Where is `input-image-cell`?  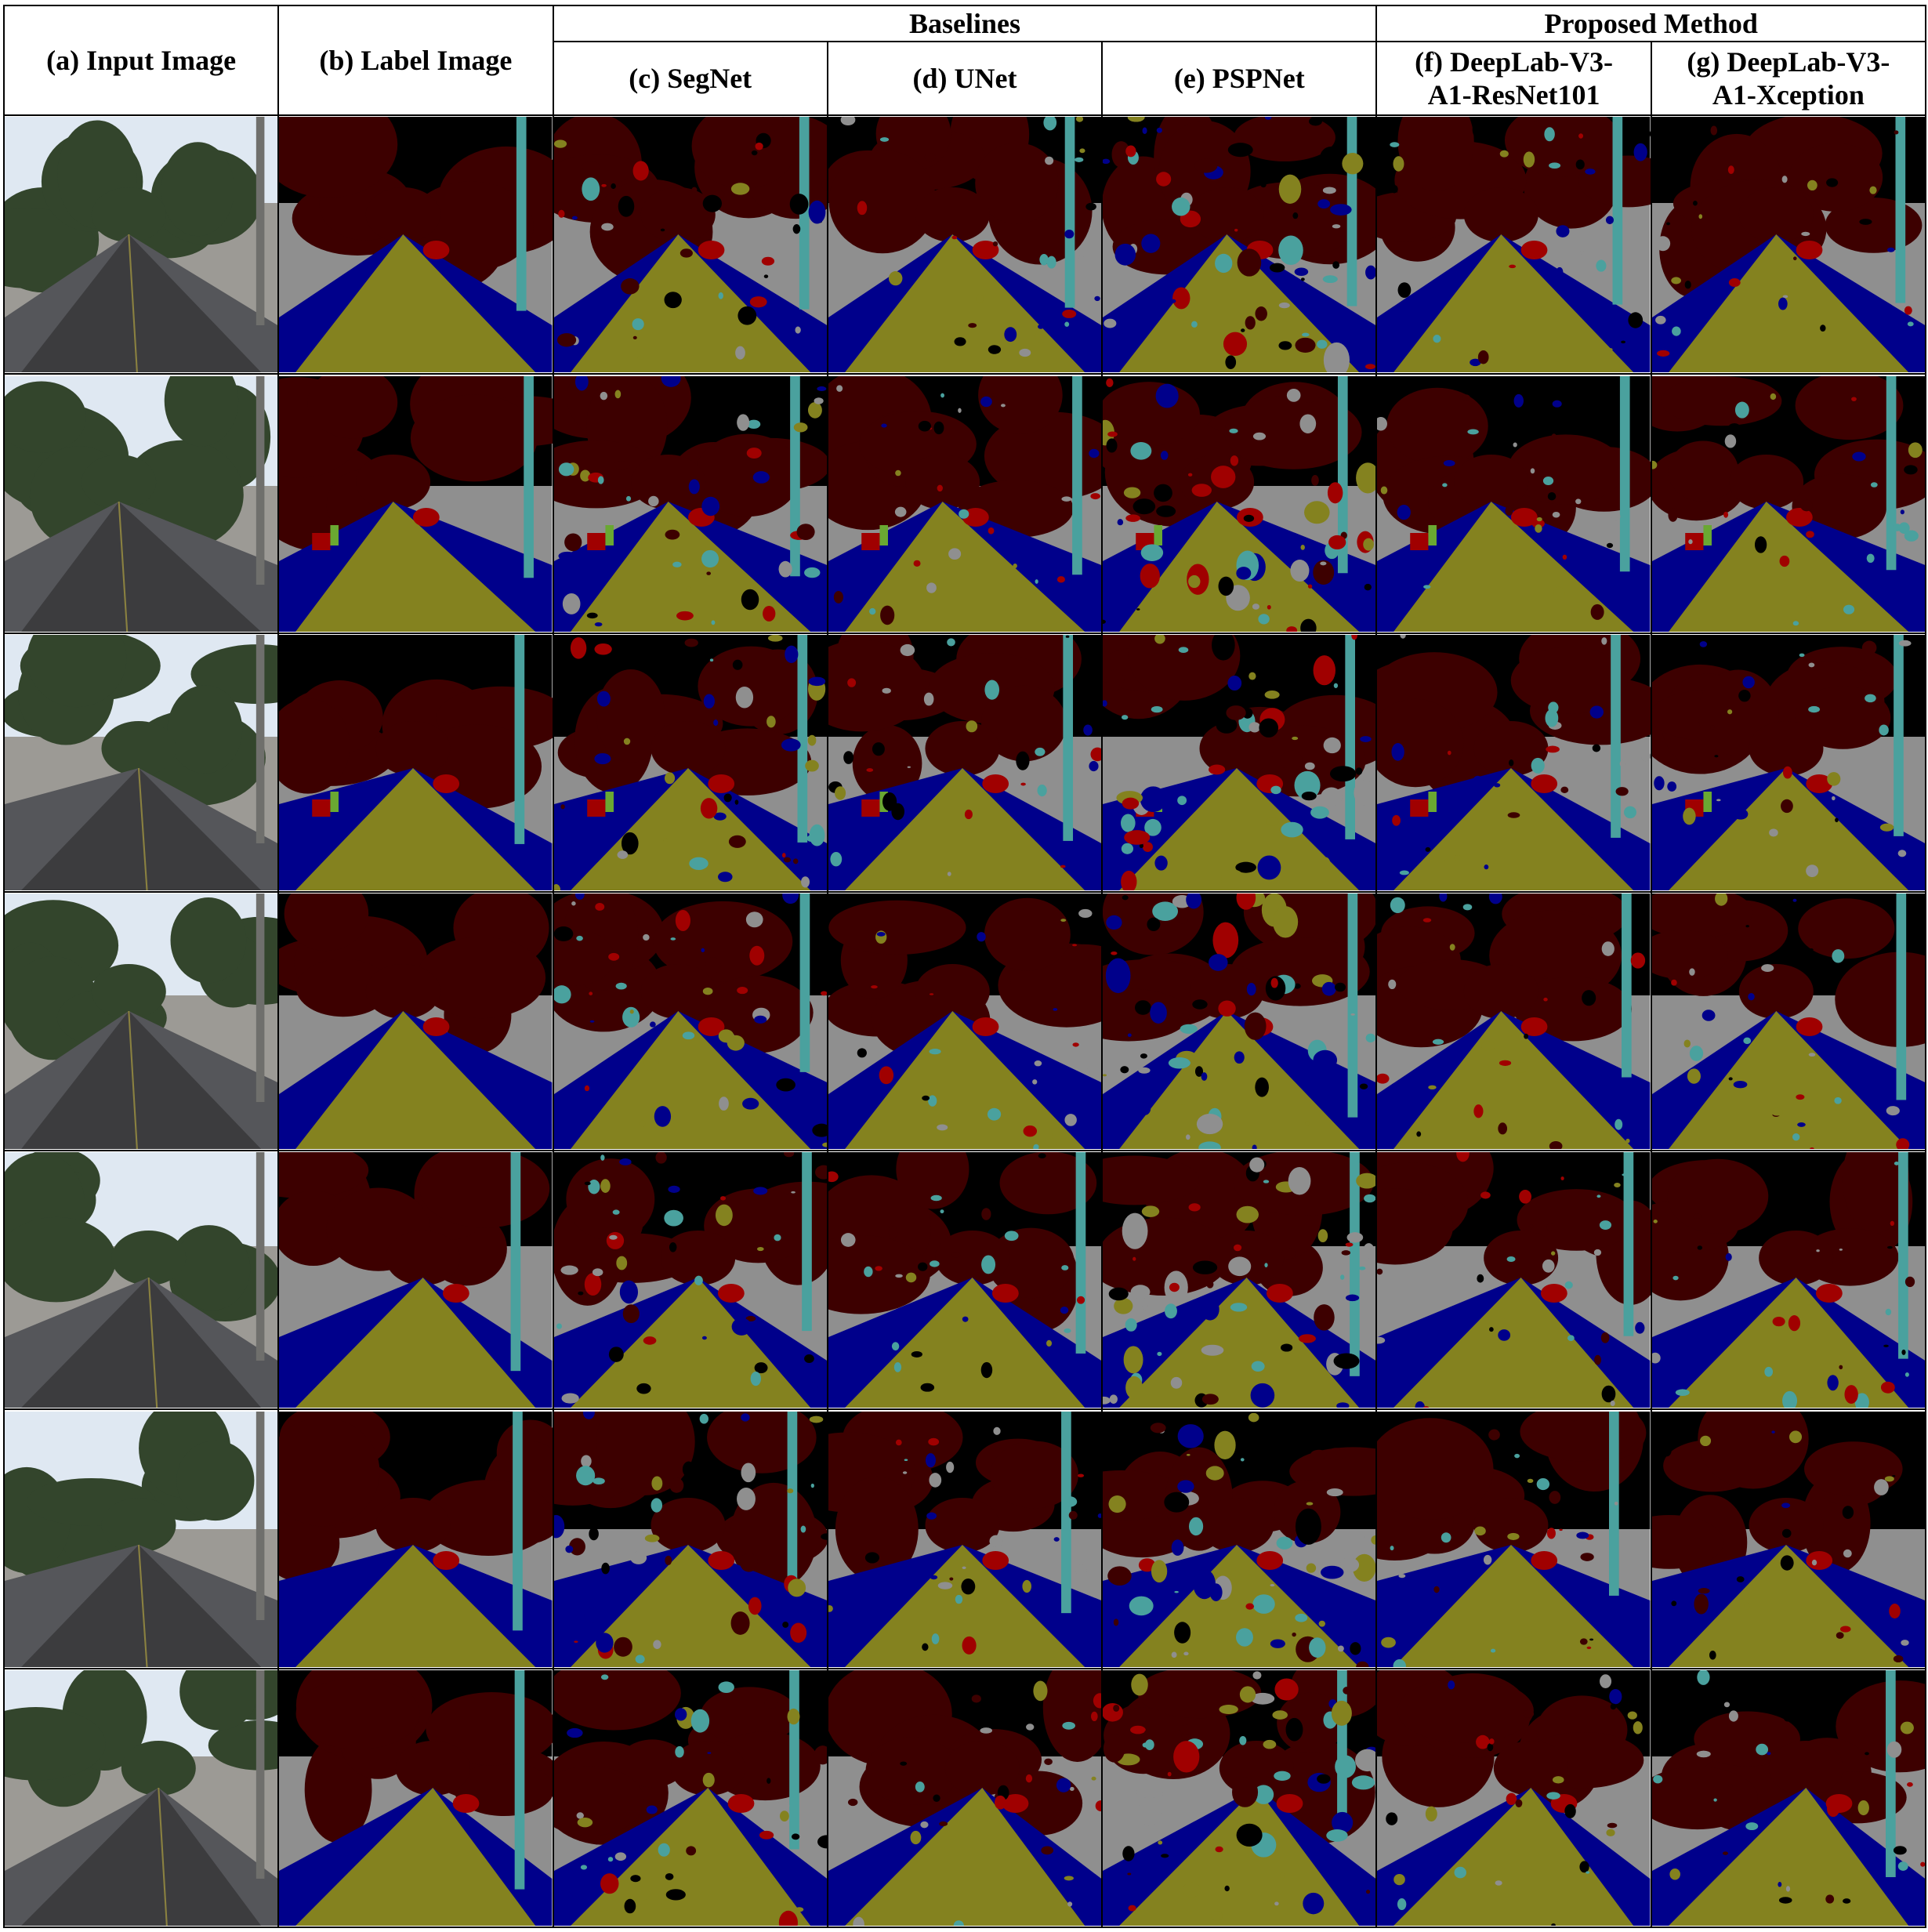
input-image-cell is located at coordinates (141, 1538).